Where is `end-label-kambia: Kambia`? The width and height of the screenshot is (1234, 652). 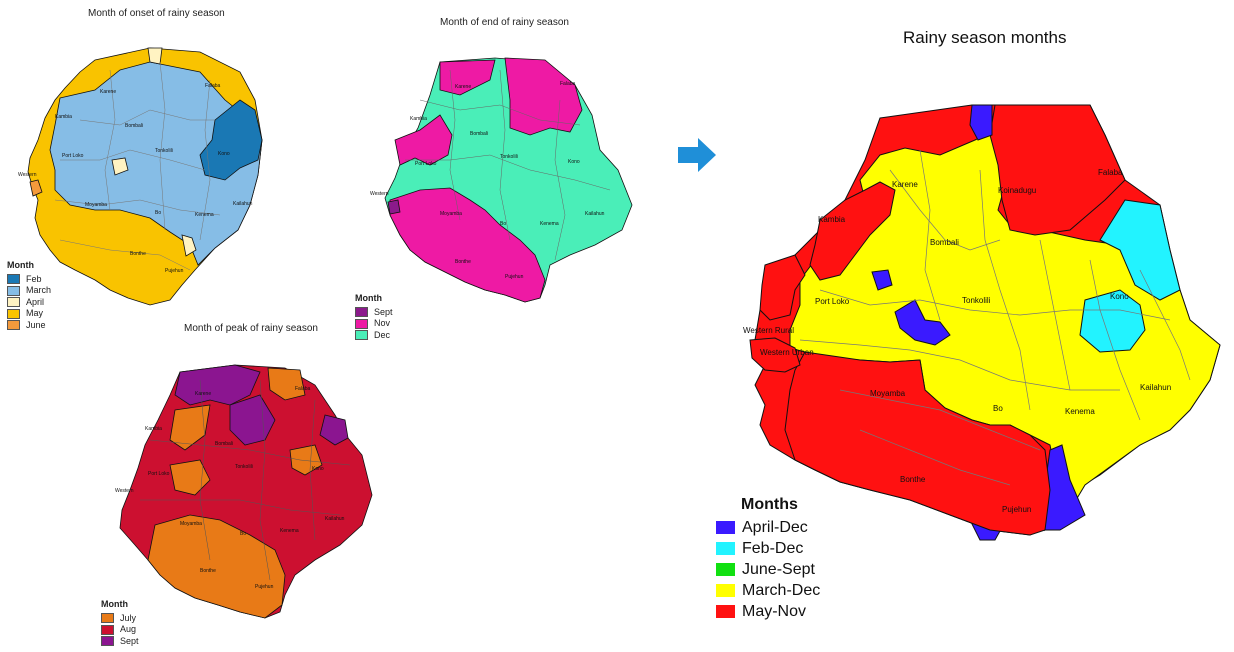
end-label-kambia: Kambia is located at coordinates (418, 119).